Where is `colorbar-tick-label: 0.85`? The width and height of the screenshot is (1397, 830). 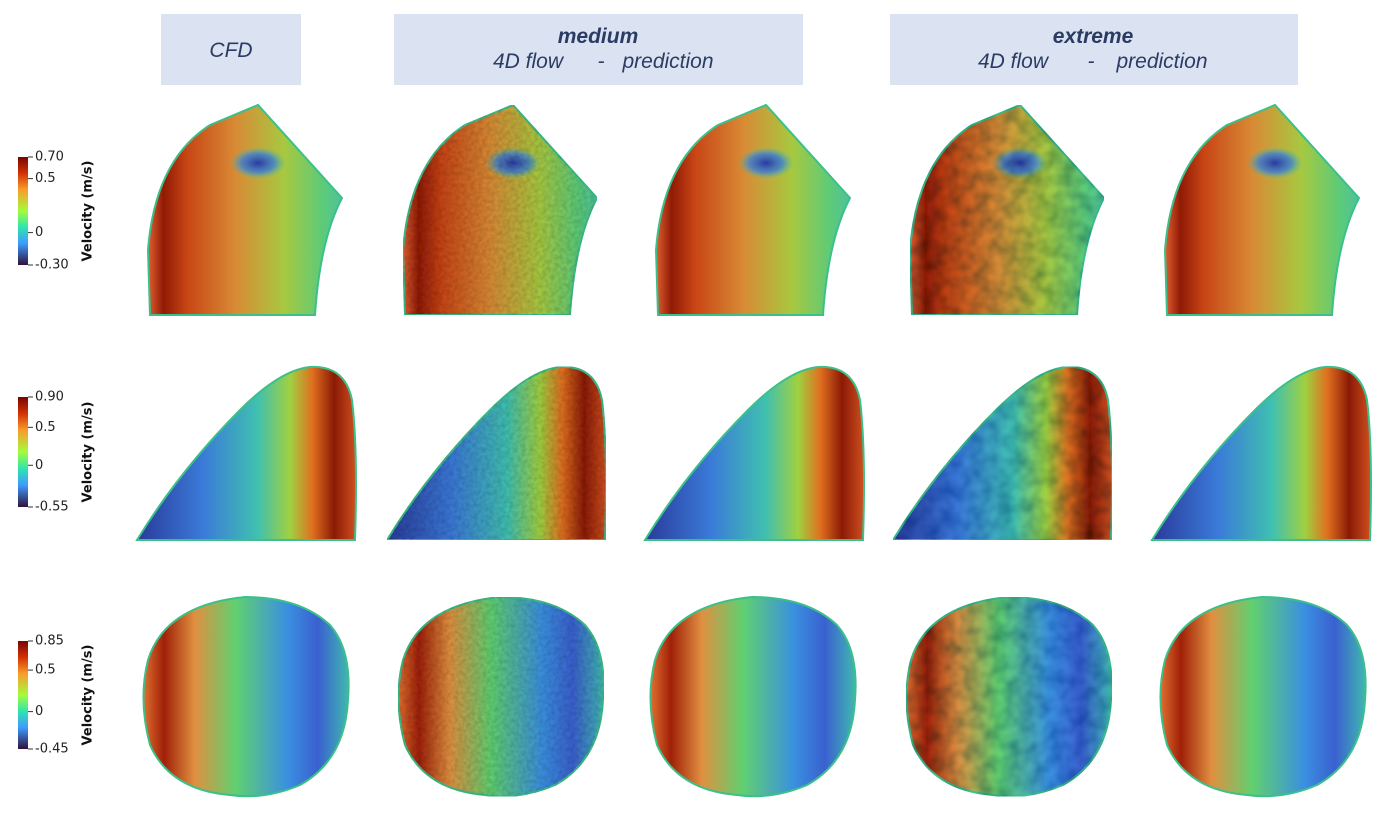
colorbar-tick-label: 0.85 is located at coordinates (49, 641).